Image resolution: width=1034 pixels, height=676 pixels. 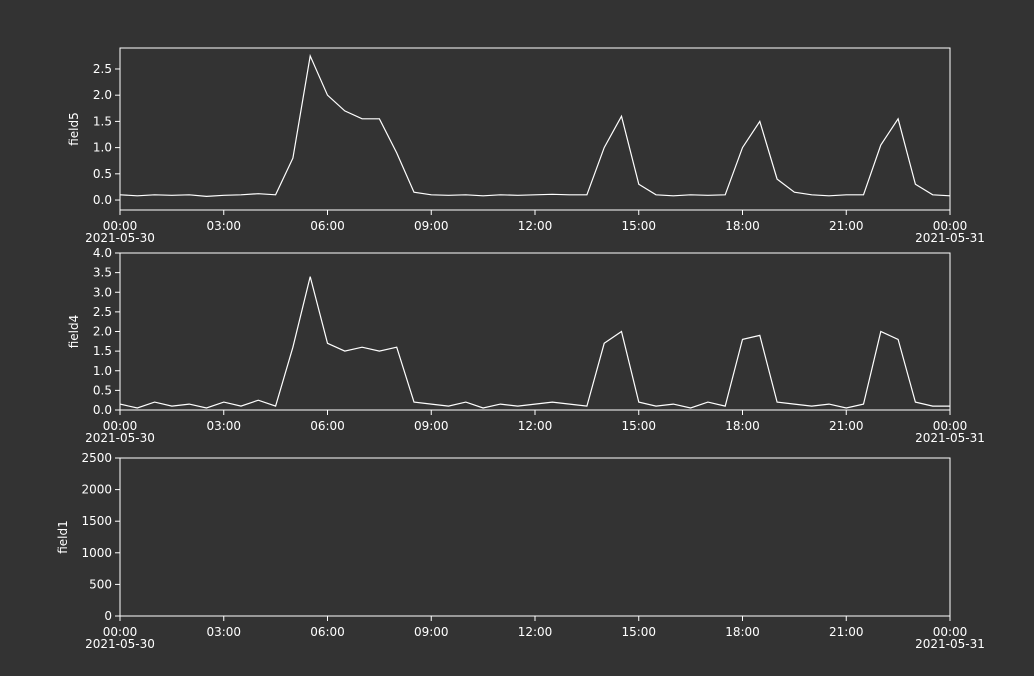 What do you see at coordinates (74, 129) in the screenshot?
I see `y-axis-label: field5` at bounding box center [74, 129].